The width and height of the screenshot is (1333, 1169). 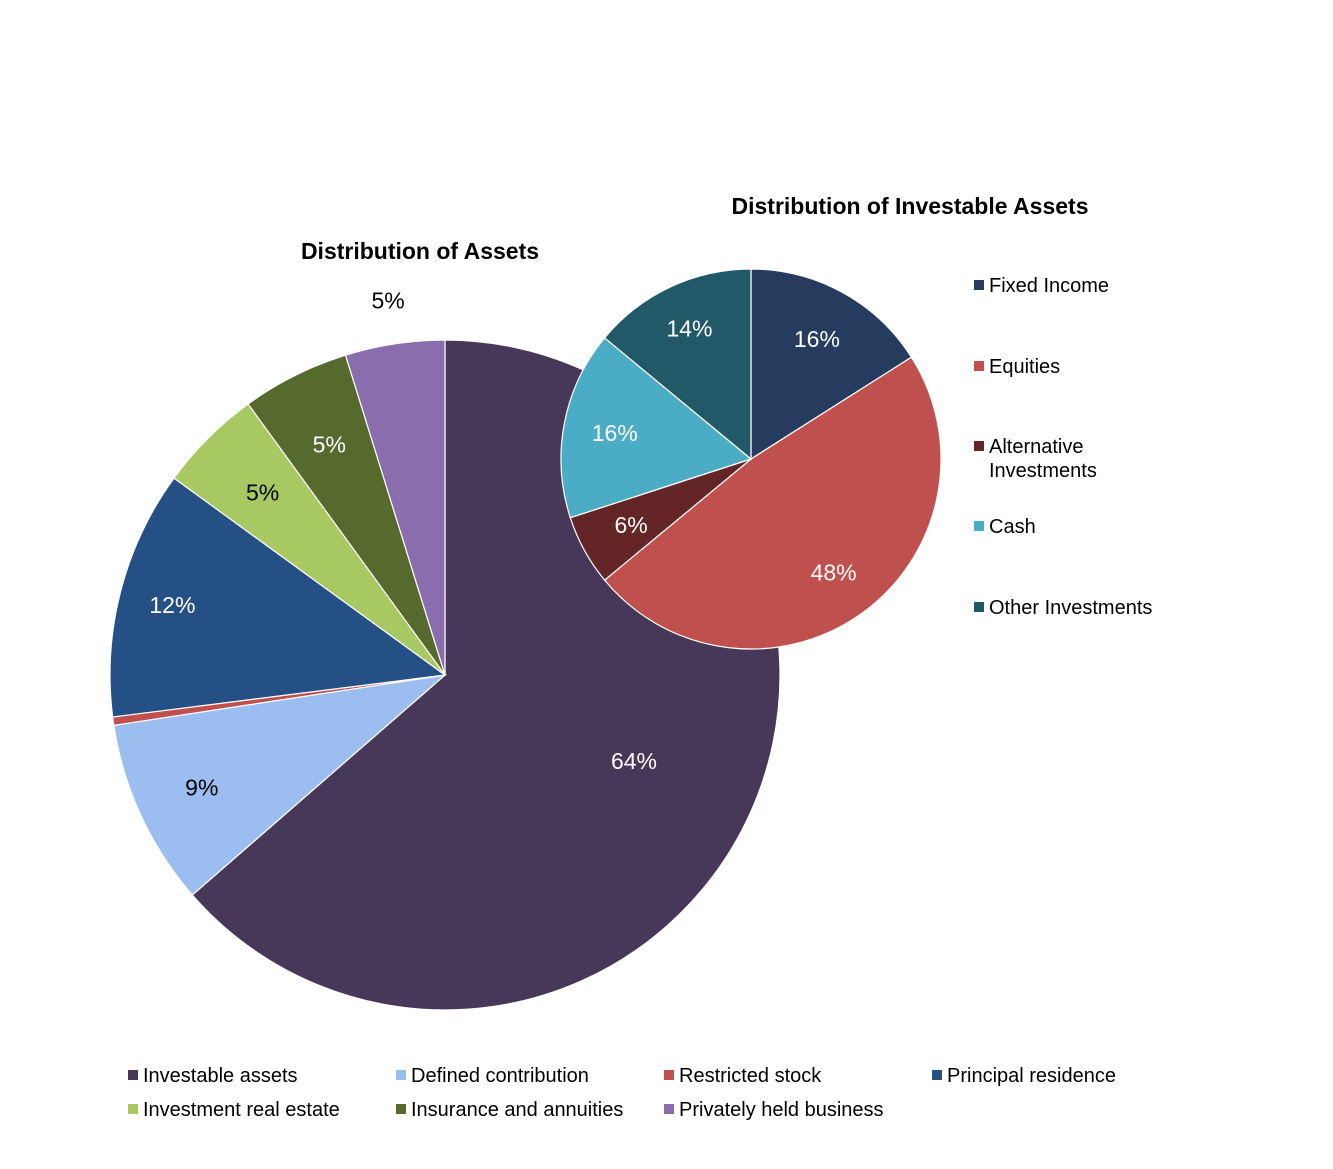 I want to click on inset-legend-swatch-equities, so click(x=979, y=366).